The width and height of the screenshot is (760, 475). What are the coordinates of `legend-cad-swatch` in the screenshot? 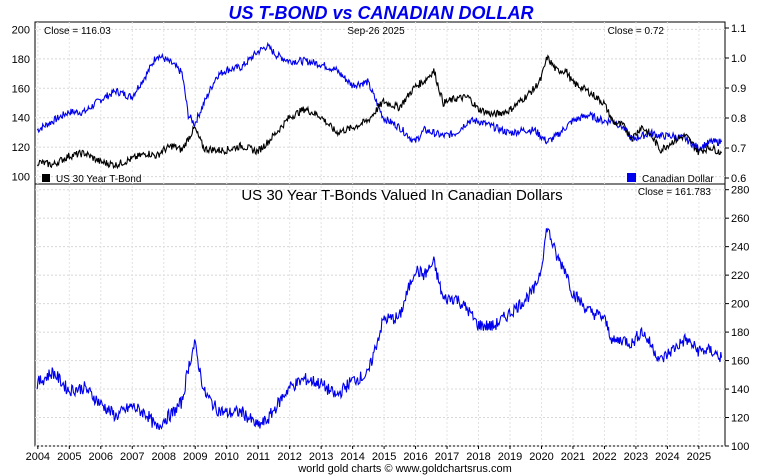 It's located at (631, 177).